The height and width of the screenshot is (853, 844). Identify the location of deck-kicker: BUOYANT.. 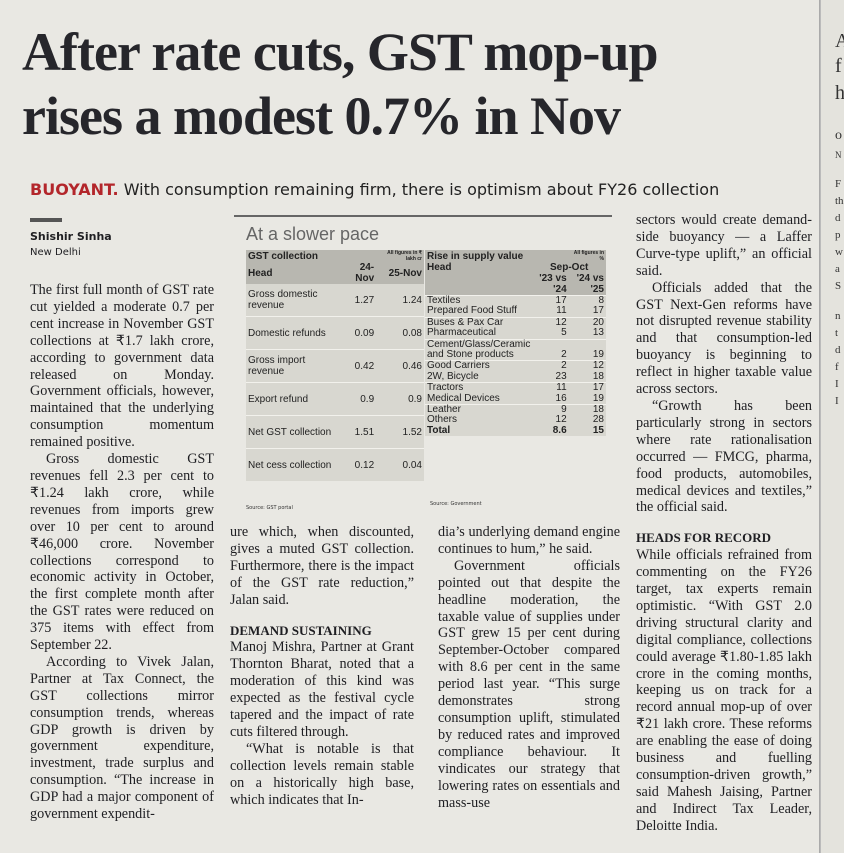
(74, 189).